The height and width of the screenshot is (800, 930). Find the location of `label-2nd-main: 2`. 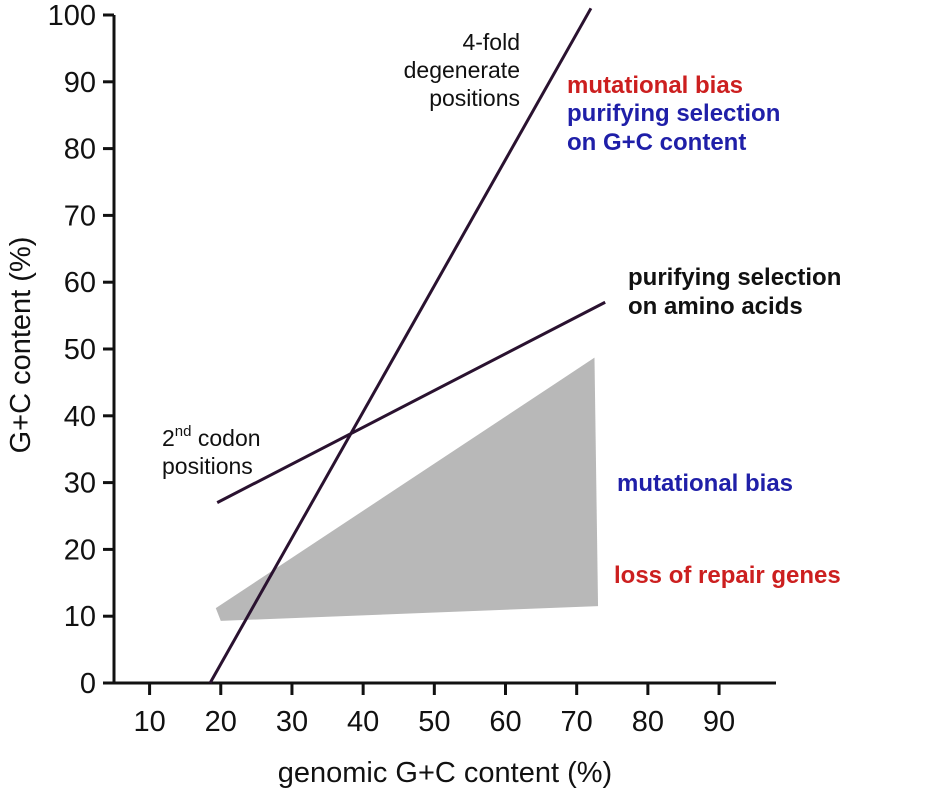

label-2nd-main: 2 is located at coordinates (168, 438).